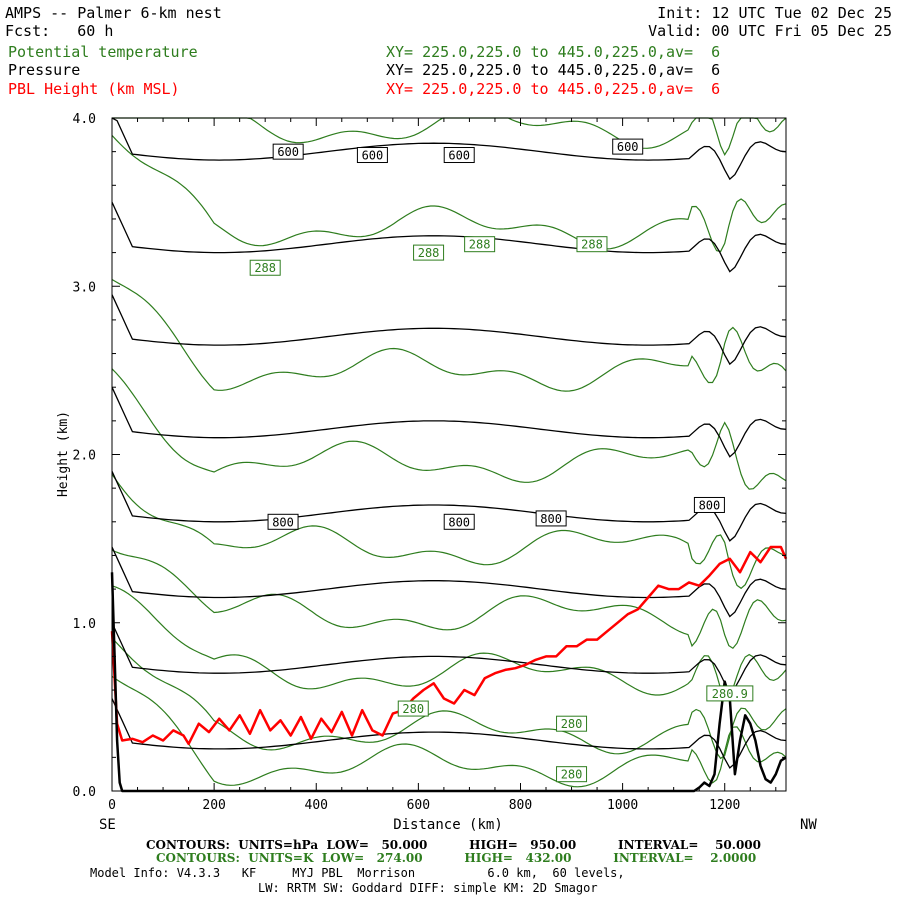 This screenshot has width=900, height=900. I want to click on contour-label: 280.9, so click(730, 693).